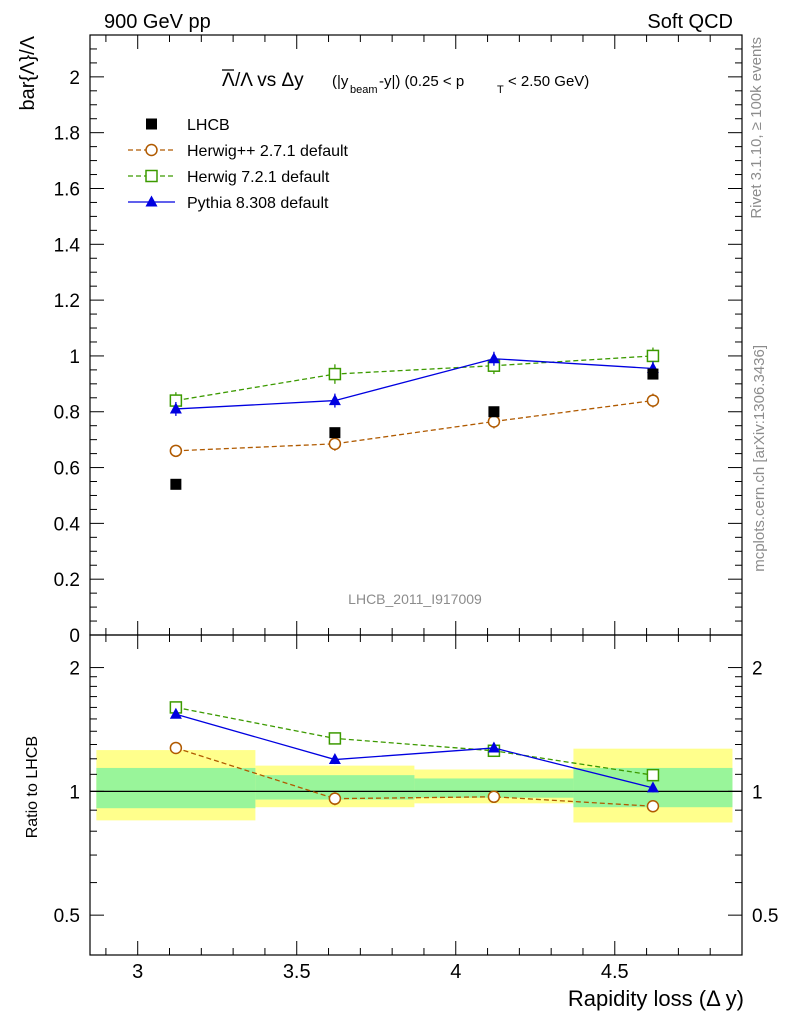 This screenshot has width=786, height=1024. Describe the element at coordinates (67, 245) in the screenshot. I see `main-y-tick-label: 1.4` at that location.